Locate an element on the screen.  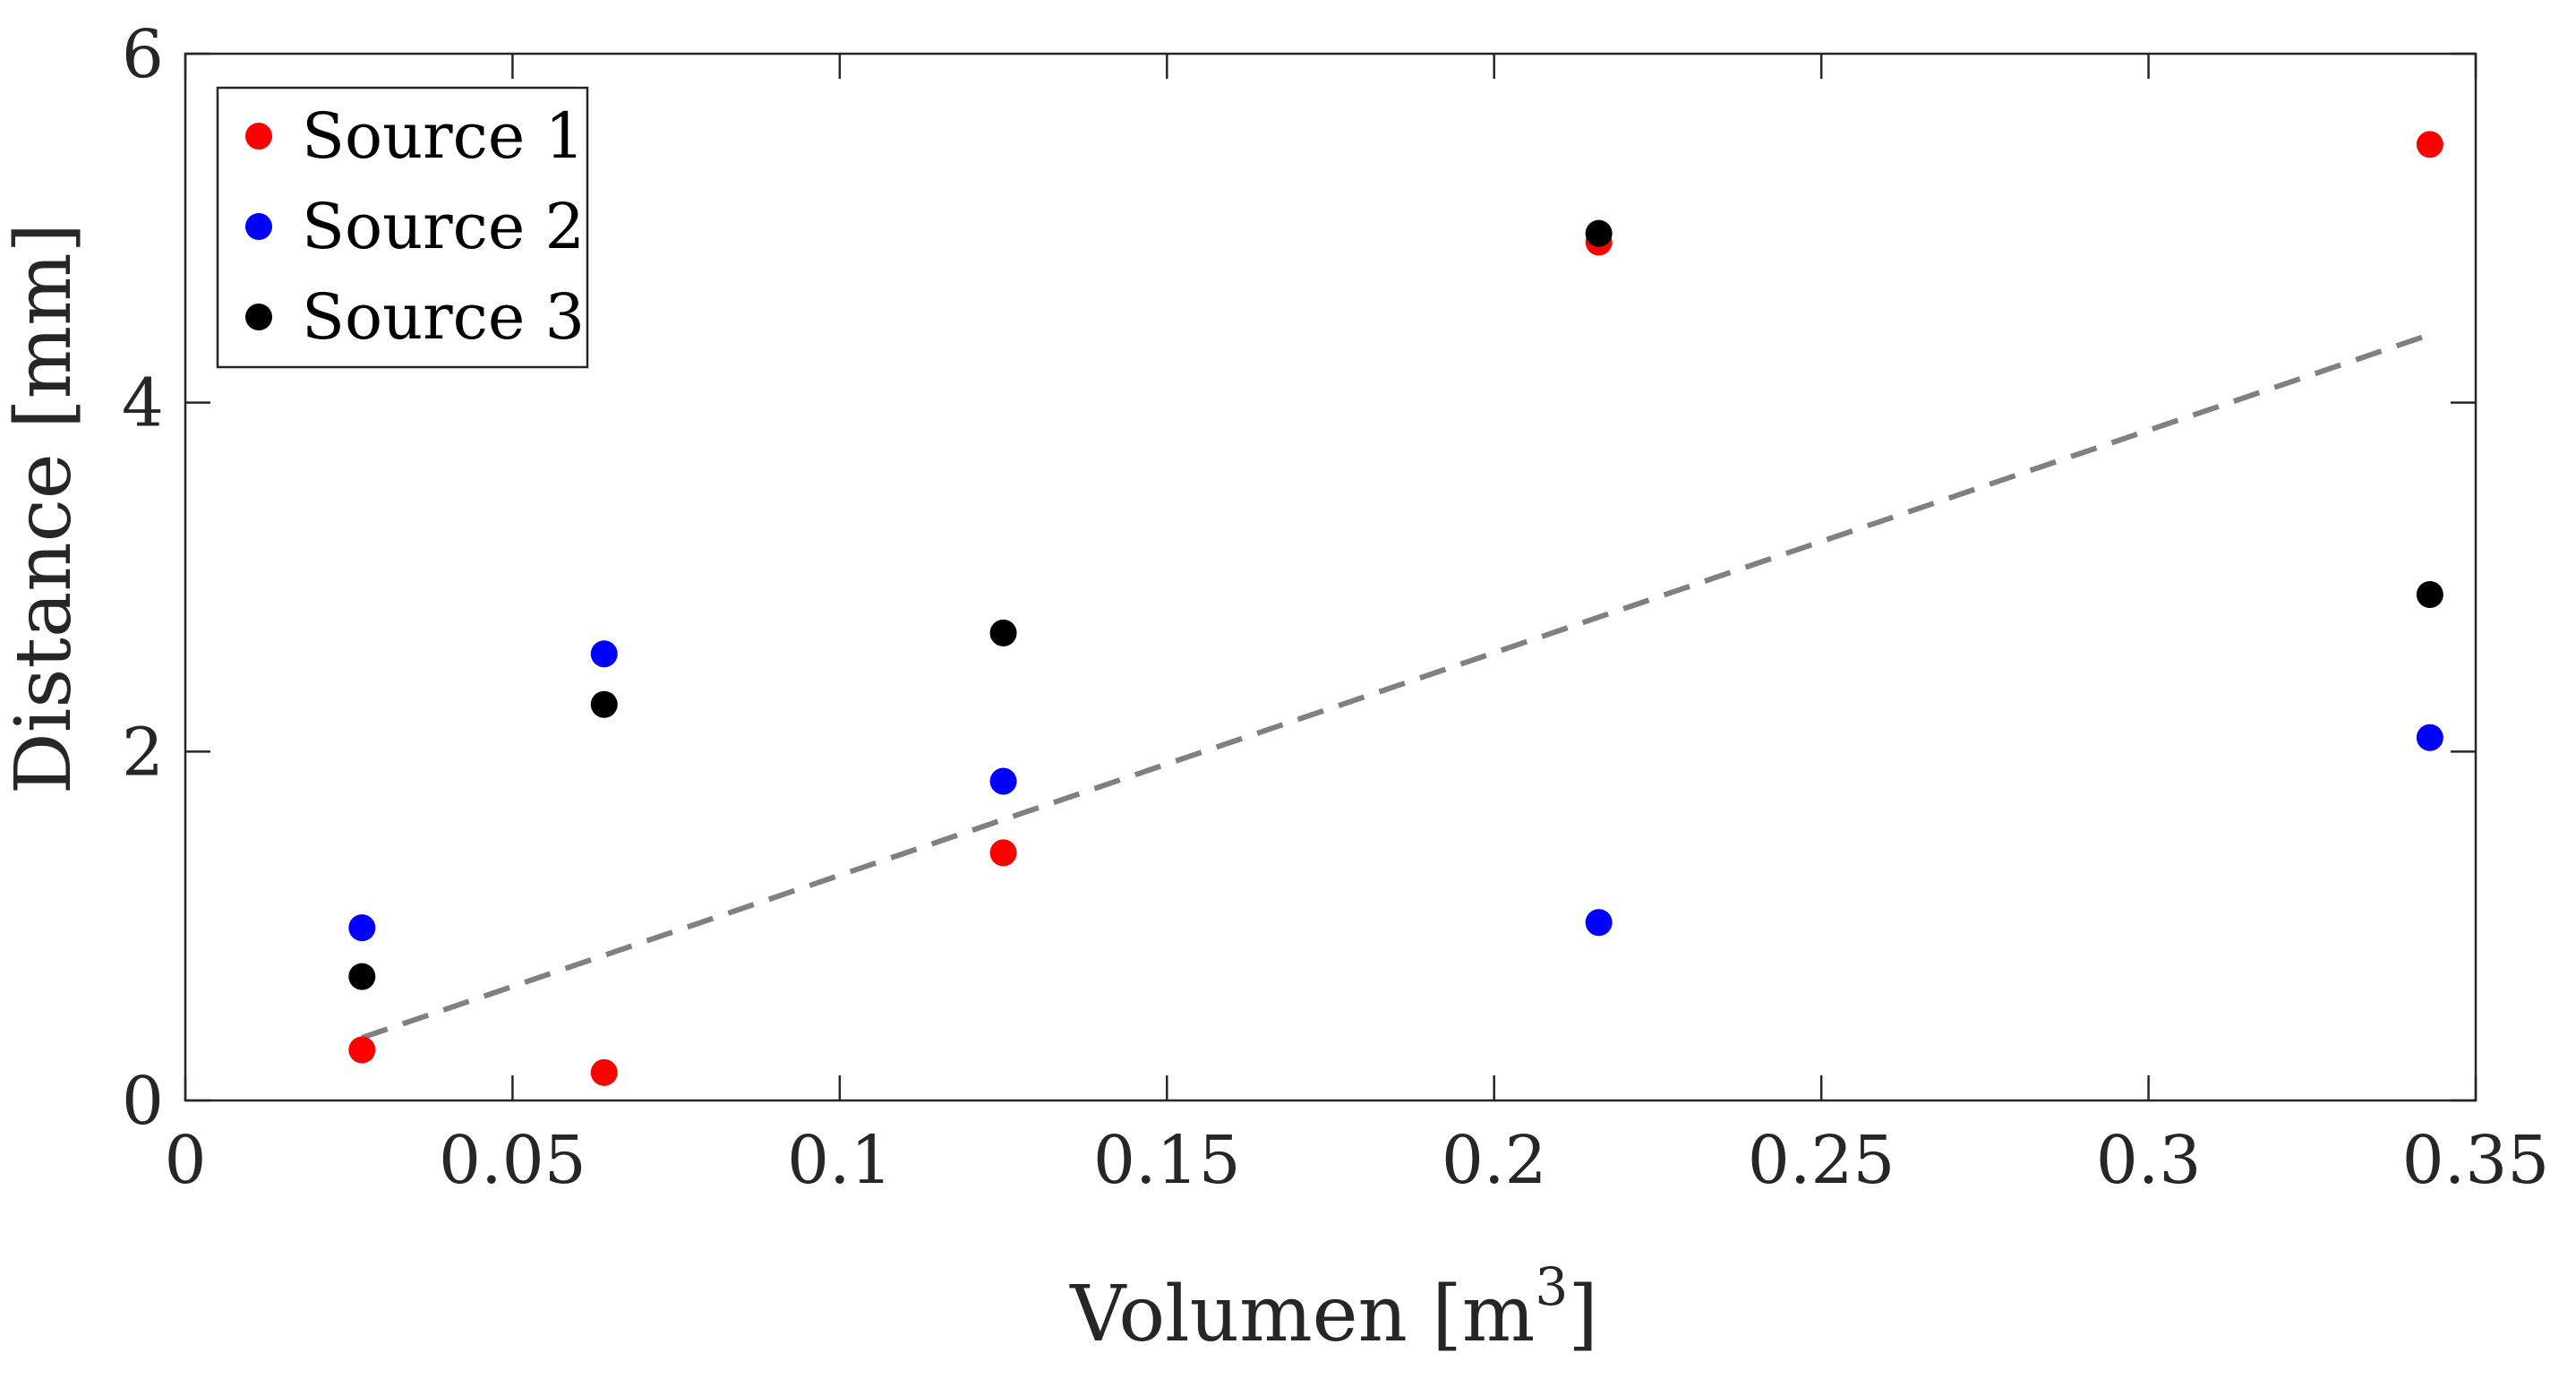
x-tick-label: 0.25 is located at coordinates (1822, 1160).